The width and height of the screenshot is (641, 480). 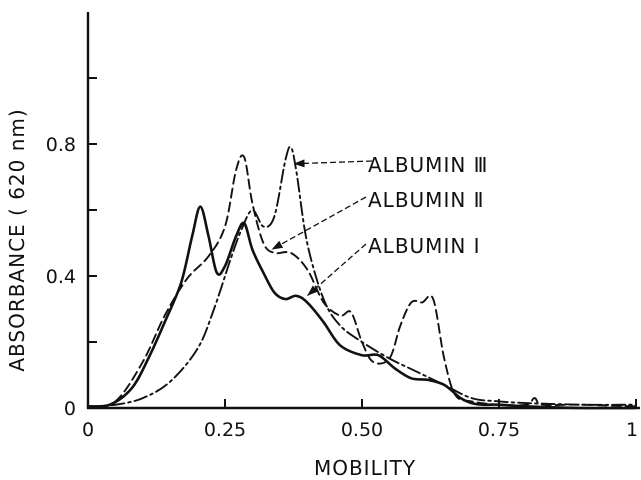 What do you see at coordinates (88, 430) in the screenshot?
I see `x-tick-label: 0` at bounding box center [88, 430].